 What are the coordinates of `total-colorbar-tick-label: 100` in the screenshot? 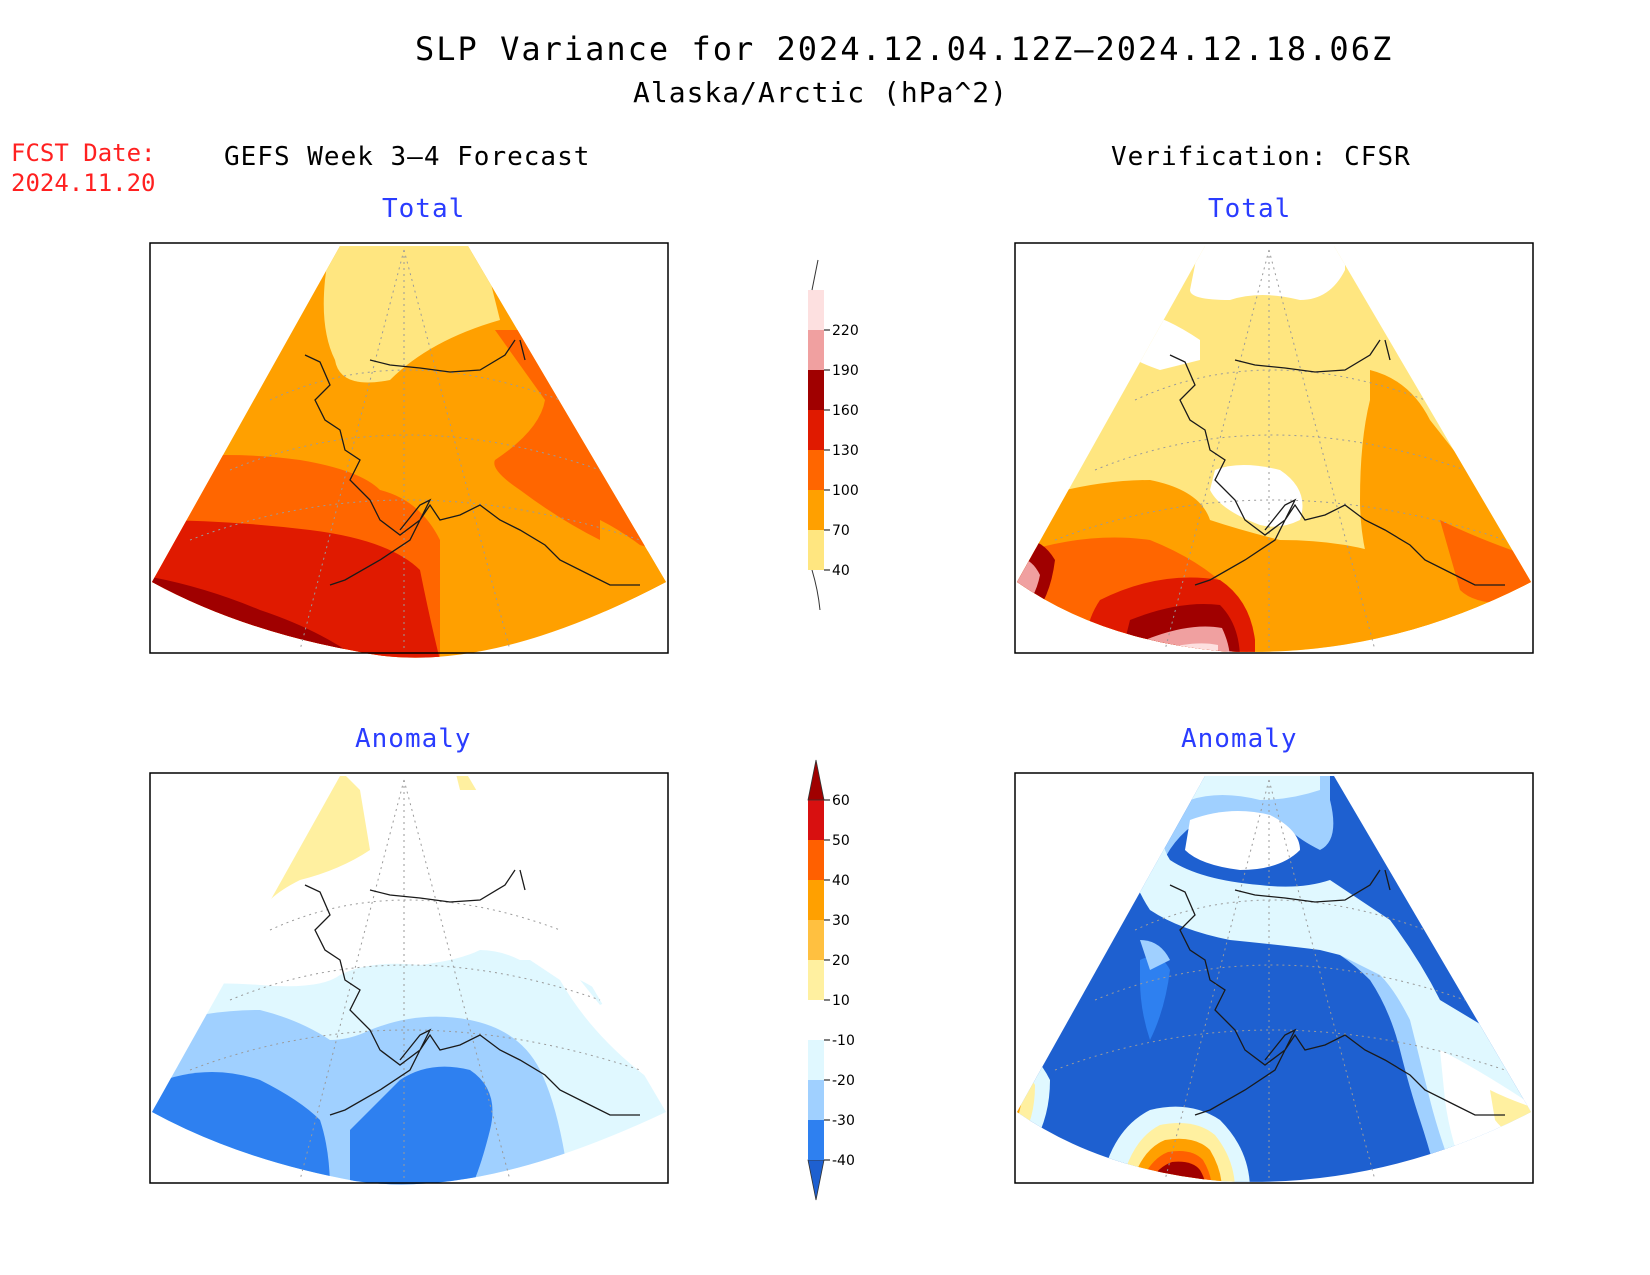 It's located at (845, 491).